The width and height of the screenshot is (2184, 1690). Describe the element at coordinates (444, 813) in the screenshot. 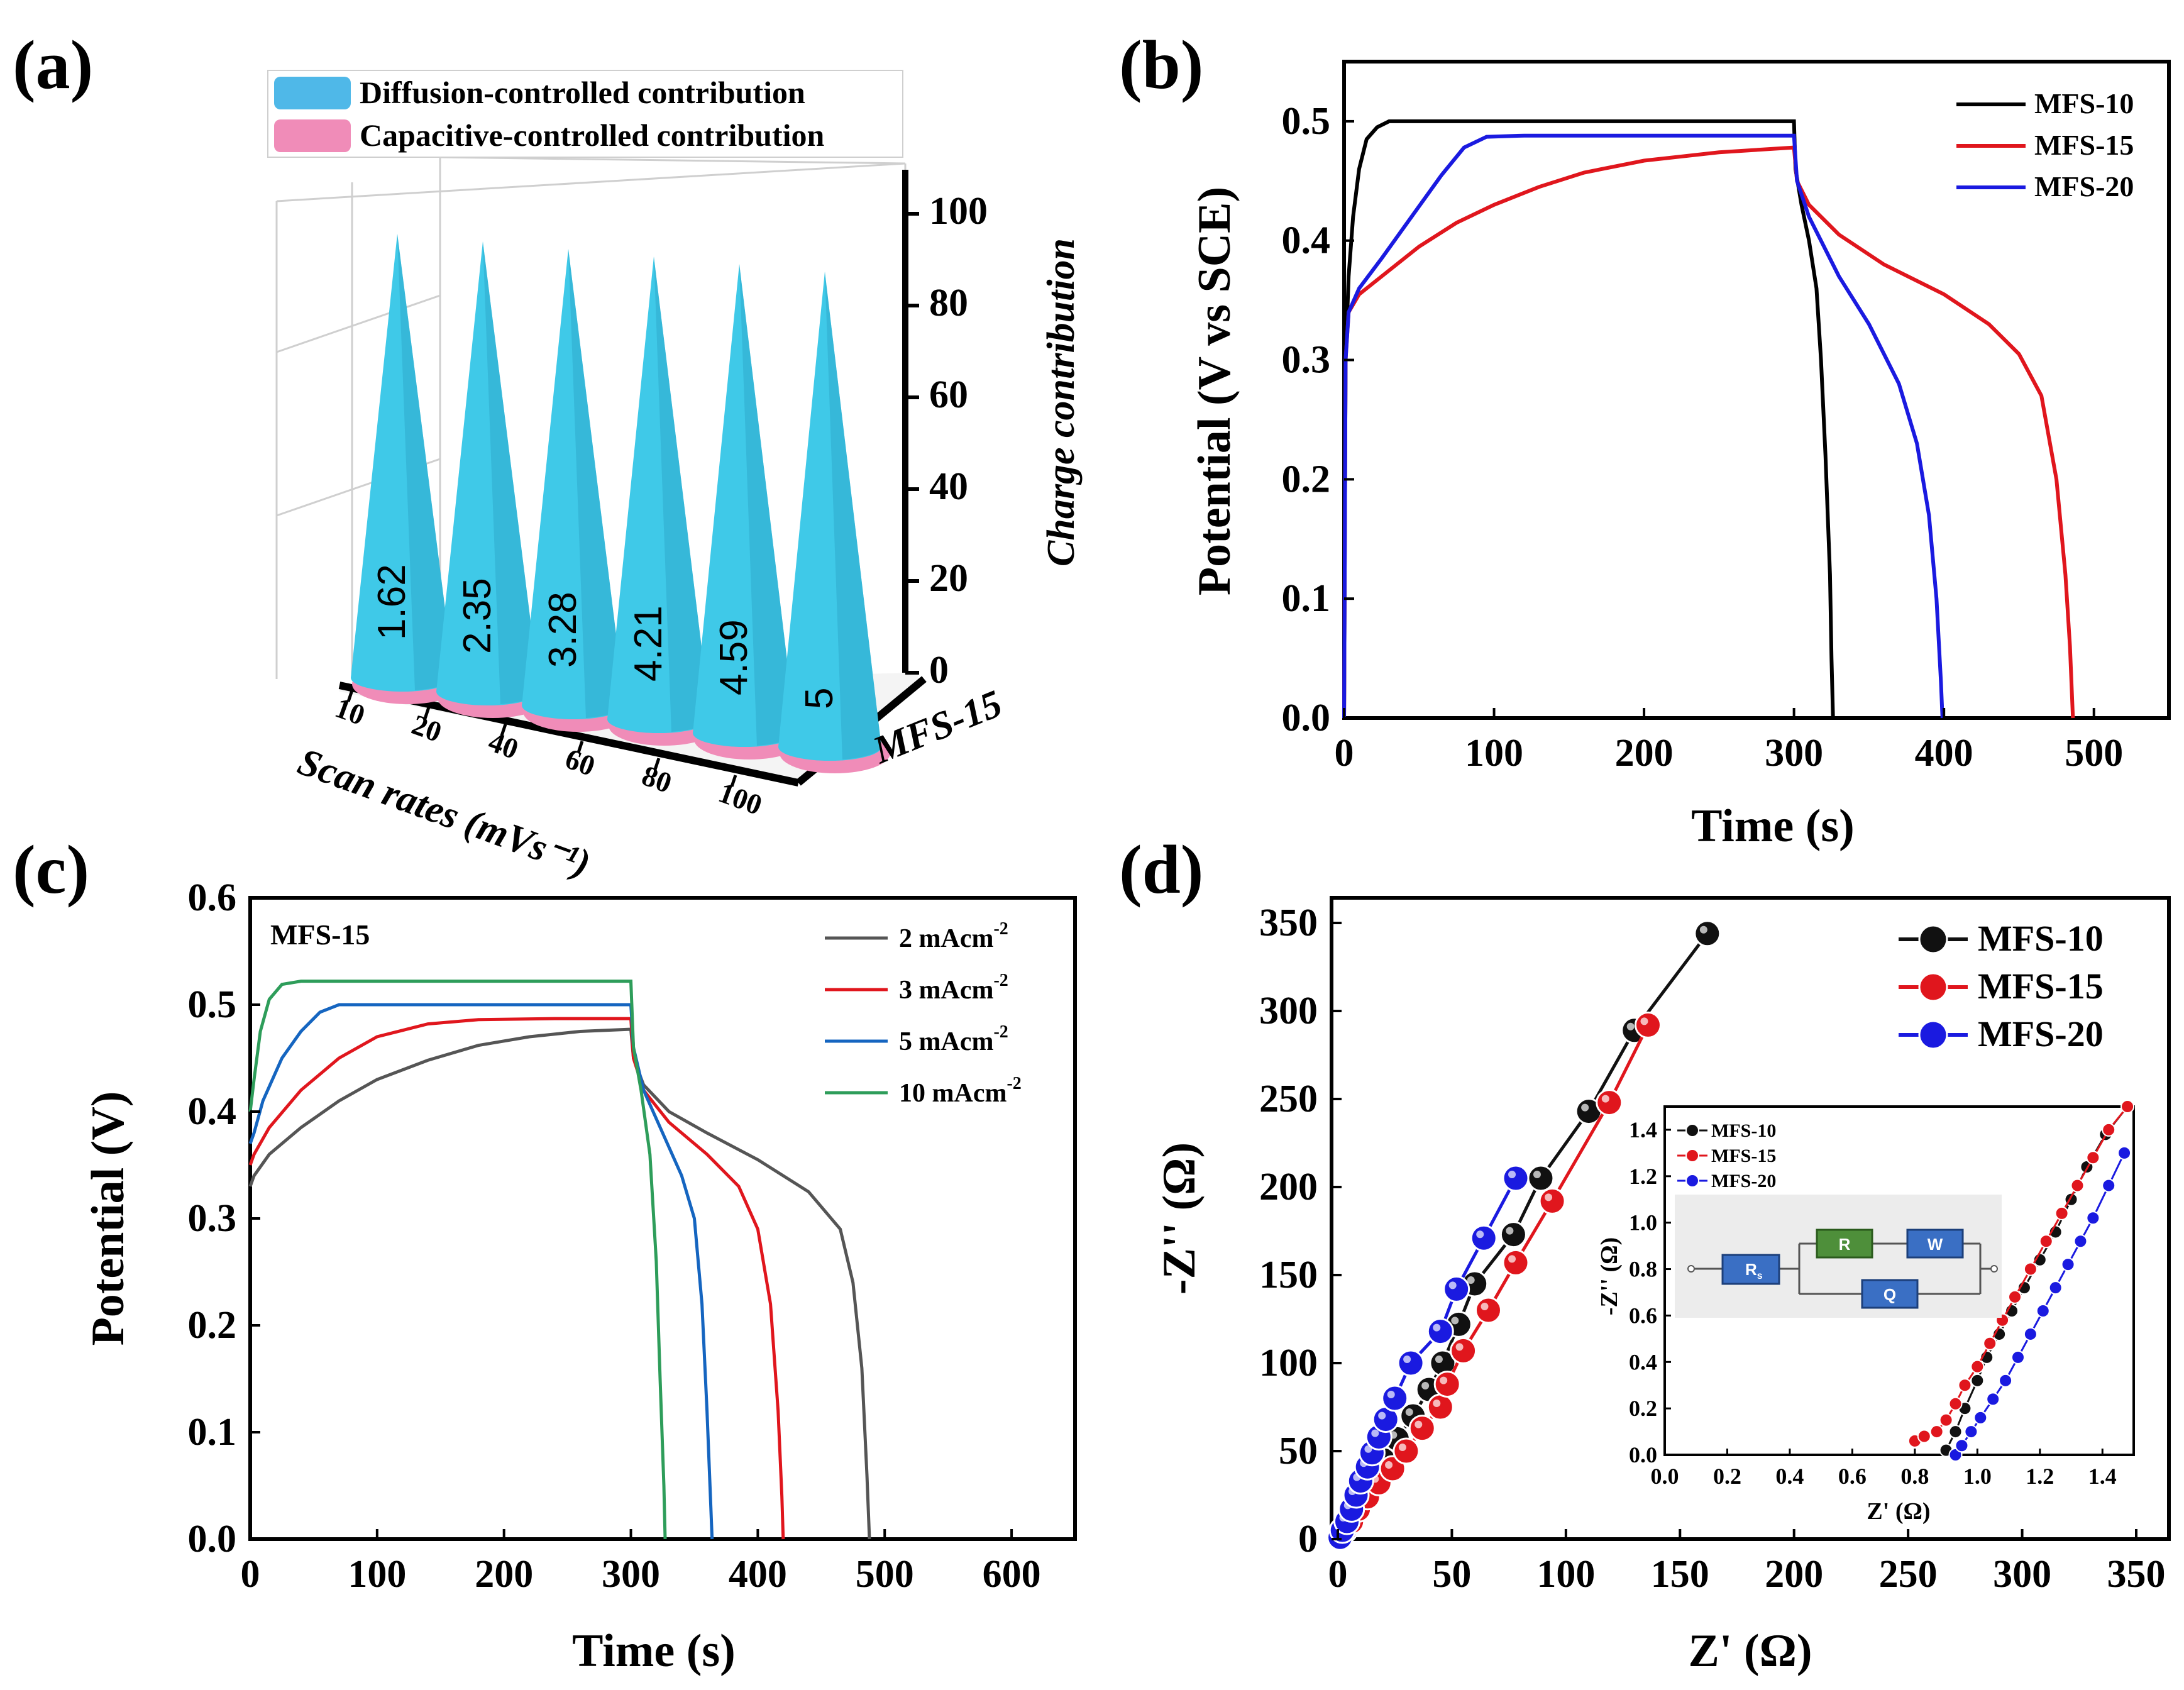

I see `panel-a-x-label: Scan rates (mVs⁻¹)` at that location.